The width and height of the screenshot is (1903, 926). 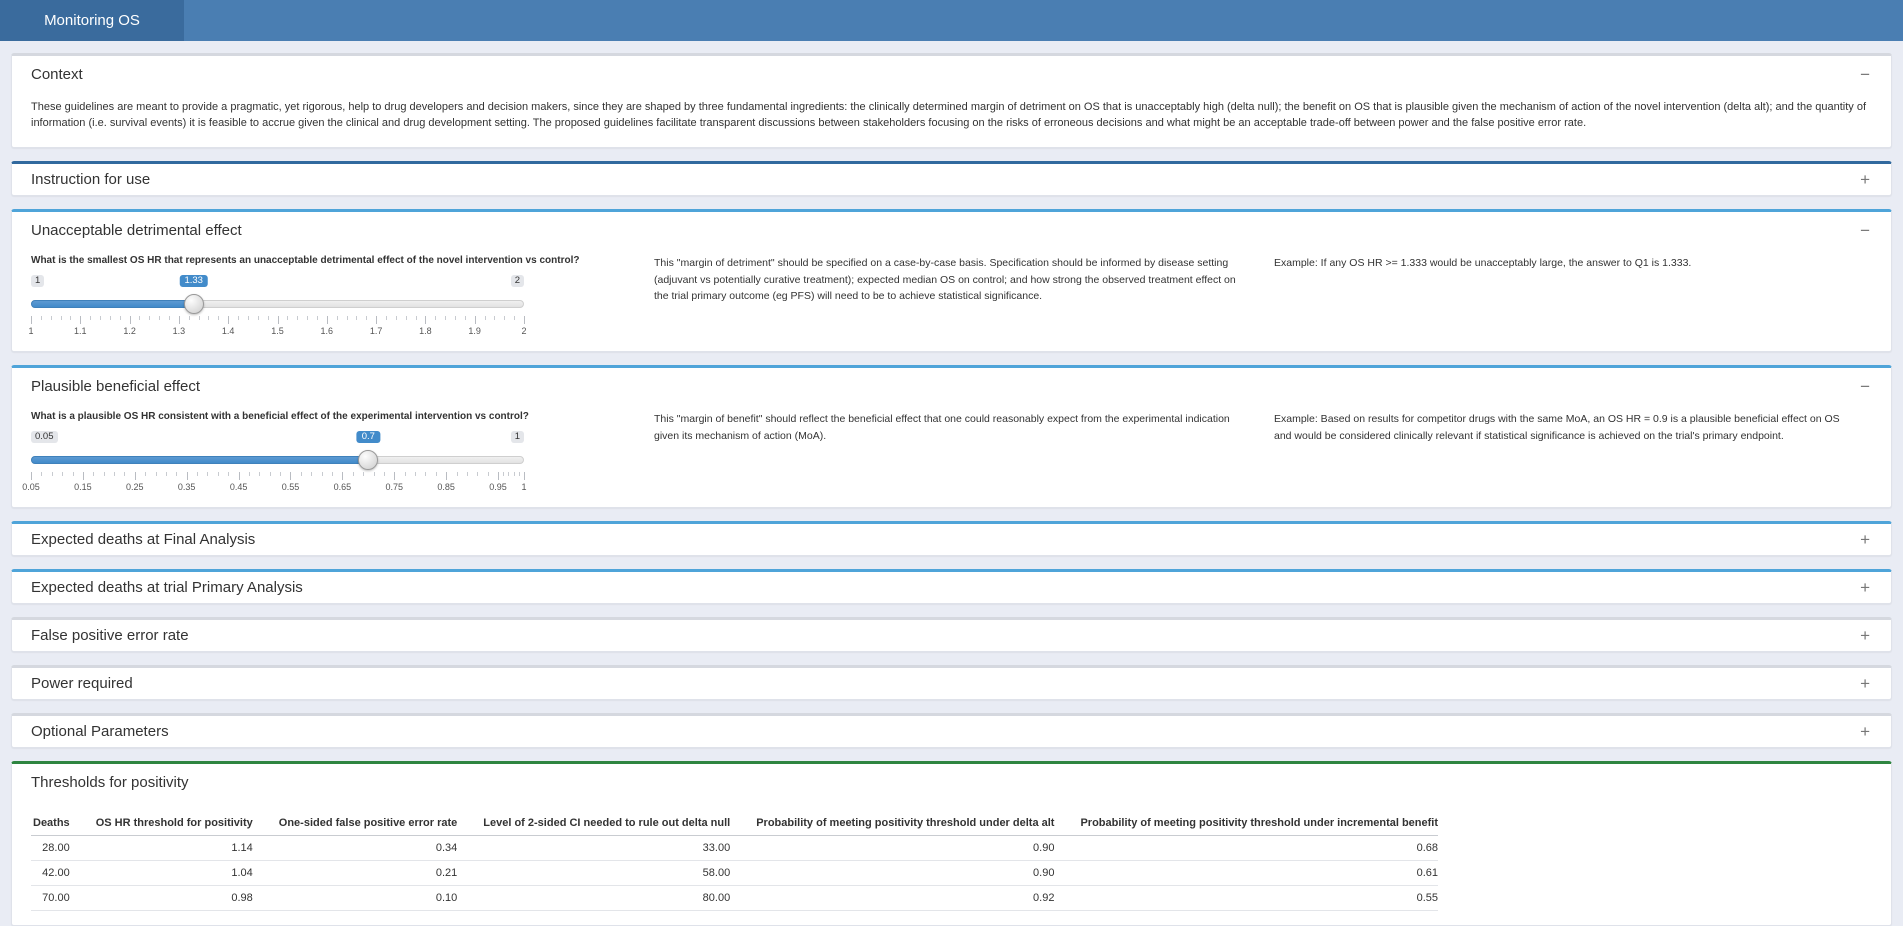 What do you see at coordinates (44, 437) in the screenshot?
I see `slider-min-label: 0.05` at bounding box center [44, 437].